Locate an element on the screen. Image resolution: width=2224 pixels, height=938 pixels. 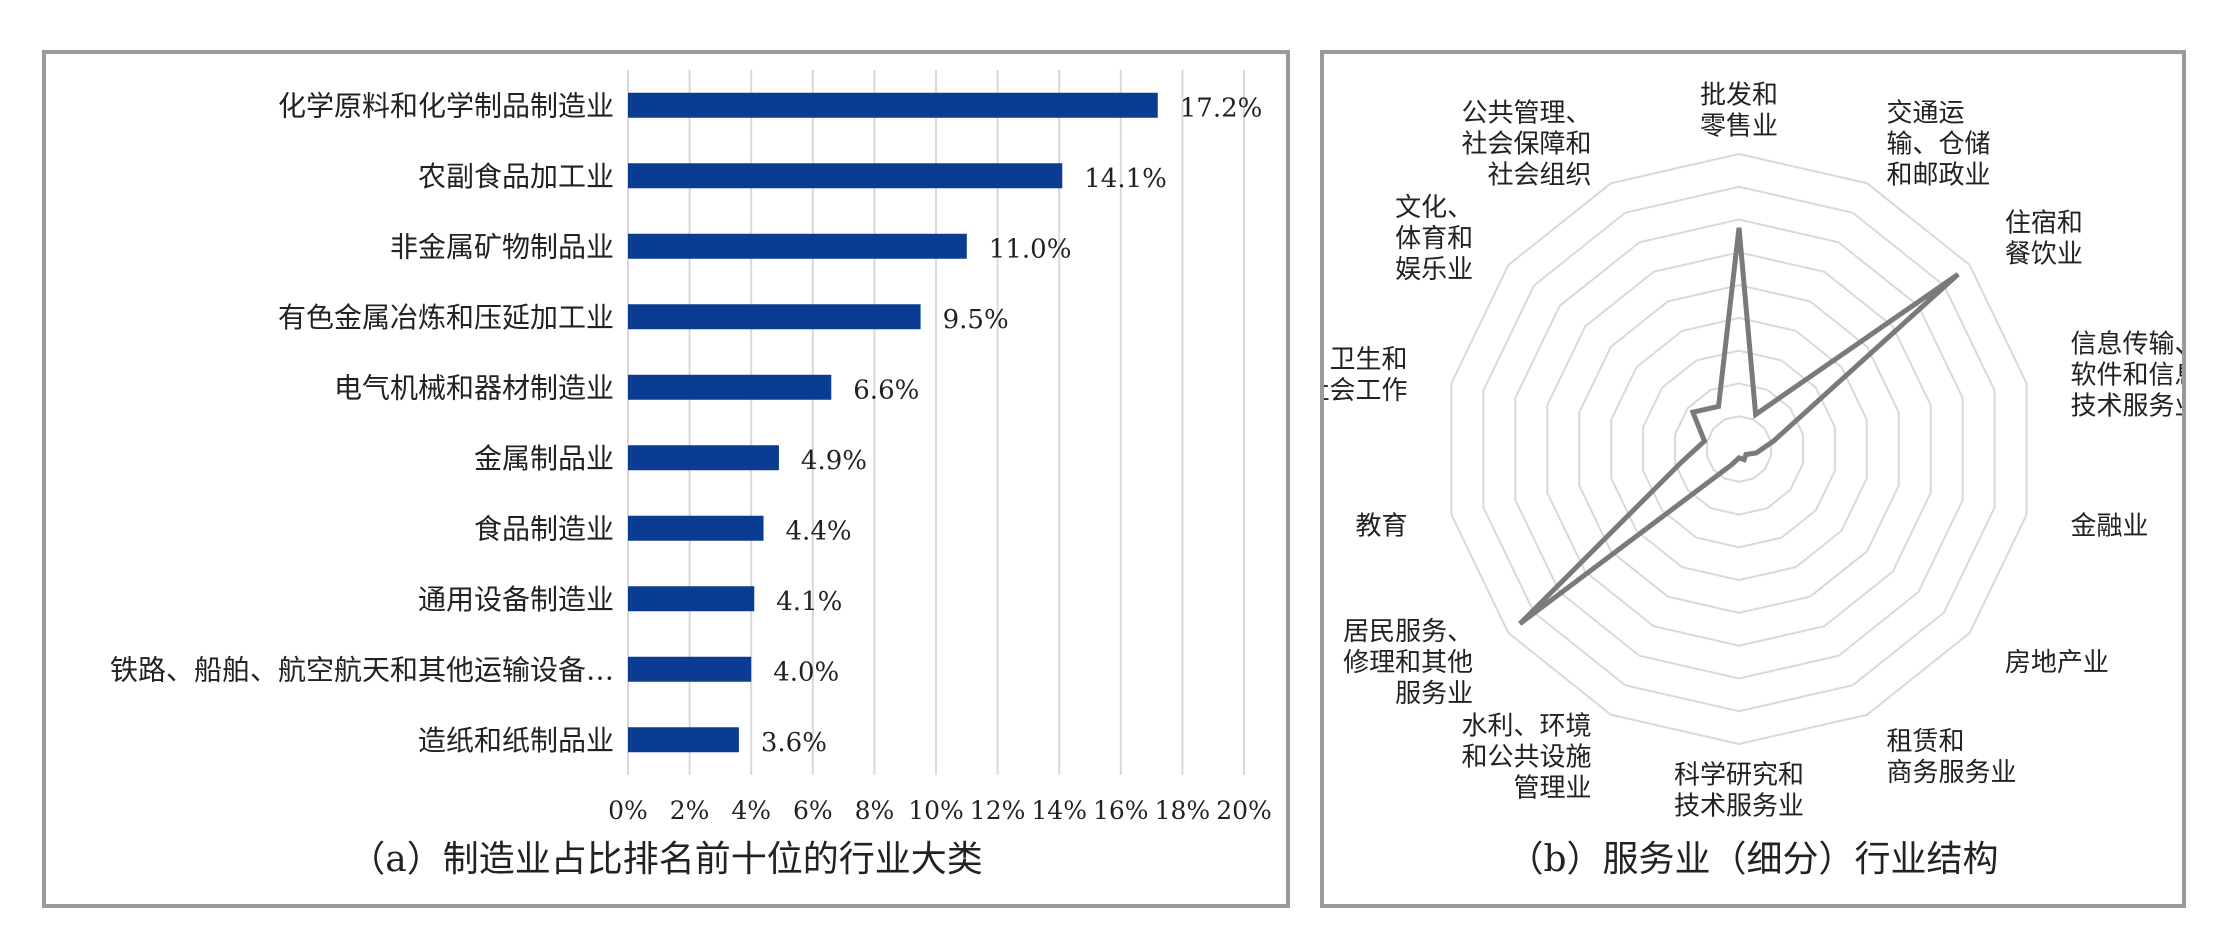
radar-axis-label: 教育 is located at coordinates (1382, 527).